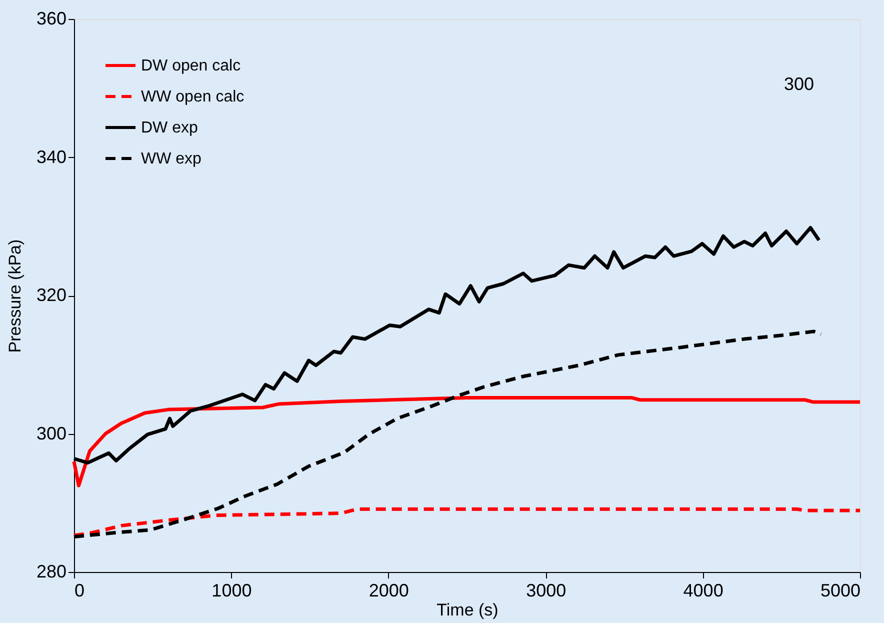 Image resolution: width=884 pixels, height=623 pixels. What do you see at coordinates (191, 66) in the screenshot?
I see `legend-label: DW open calc` at bounding box center [191, 66].